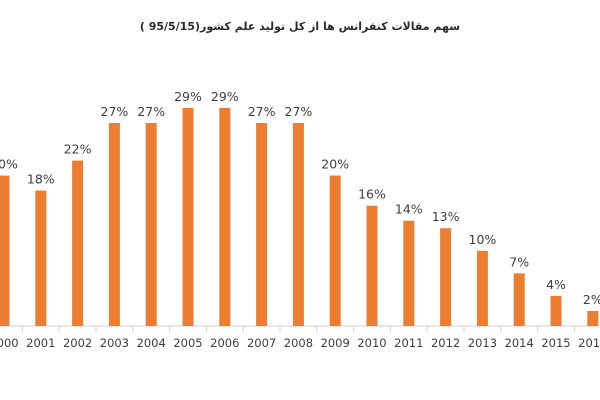 The width and height of the screenshot is (600, 400). Describe the element at coordinates (188, 96) in the screenshot. I see `data-label-2005: 29%` at that location.